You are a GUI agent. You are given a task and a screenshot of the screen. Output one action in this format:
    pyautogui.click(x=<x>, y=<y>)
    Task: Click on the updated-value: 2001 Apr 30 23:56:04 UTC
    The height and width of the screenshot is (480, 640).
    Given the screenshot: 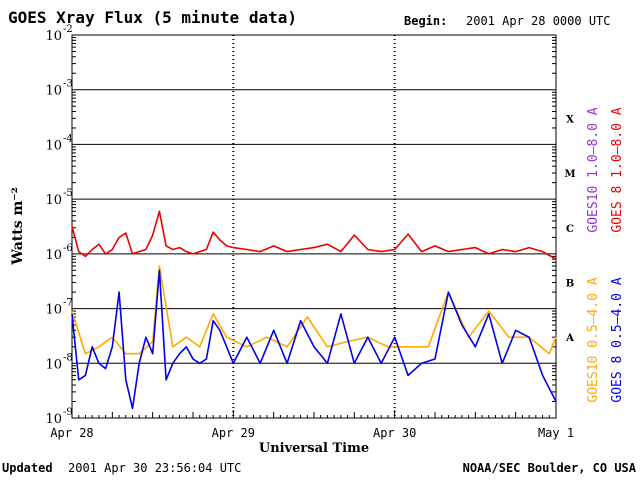 What is the action you would take?
    pyautogui.click(x=154, y=468)
    